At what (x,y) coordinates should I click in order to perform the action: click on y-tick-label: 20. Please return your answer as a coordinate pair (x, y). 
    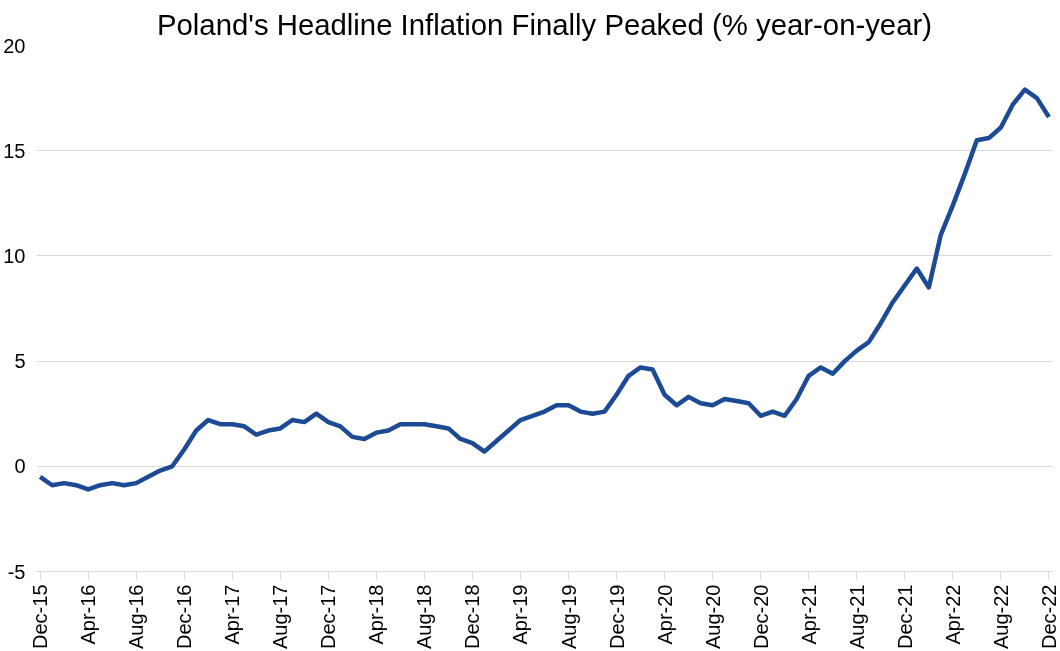
    Looking at the image, I should click on (14, 45).